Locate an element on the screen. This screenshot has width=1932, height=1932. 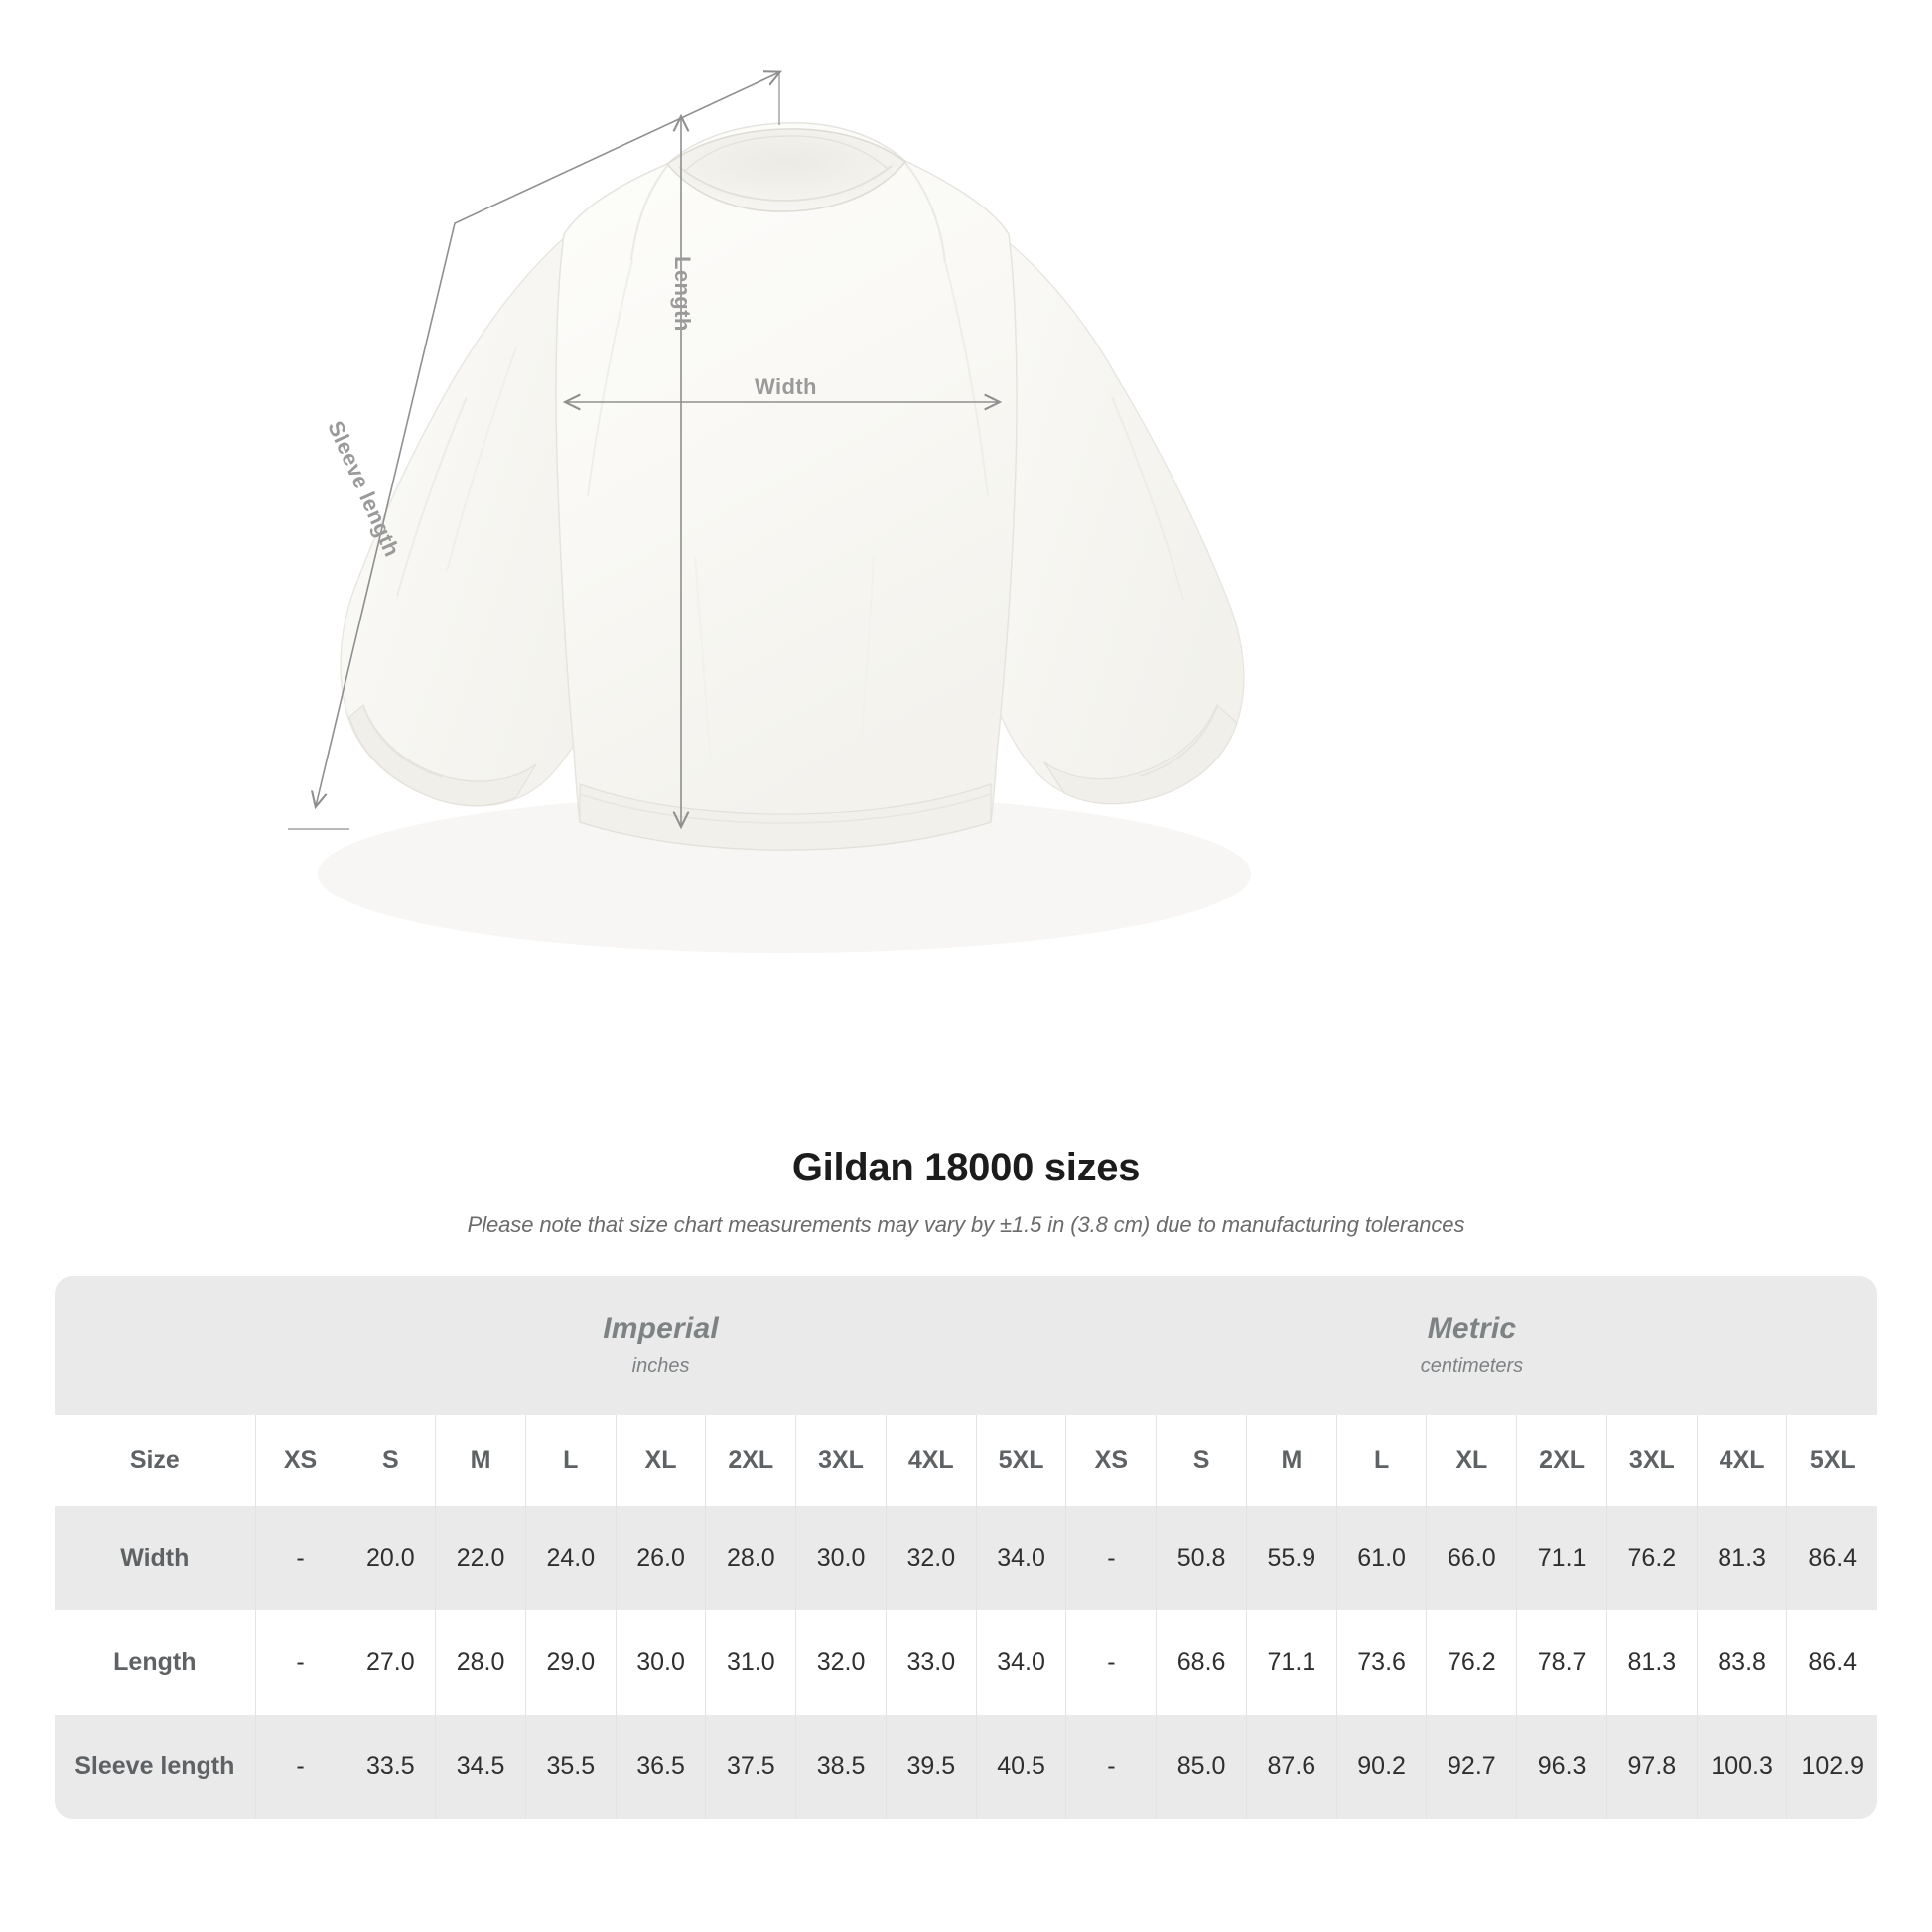
size-col-met-s: S is located at coordinates (1201, 1461).